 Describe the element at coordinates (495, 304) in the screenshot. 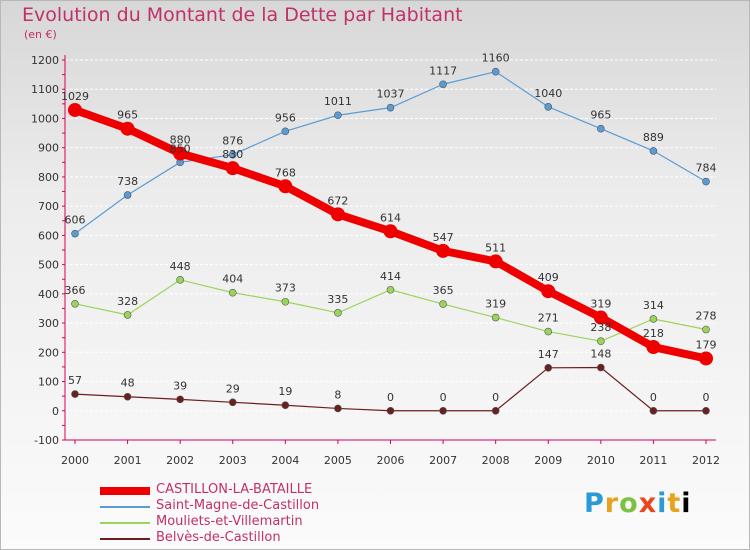

I see `data-label: 319` at that location.